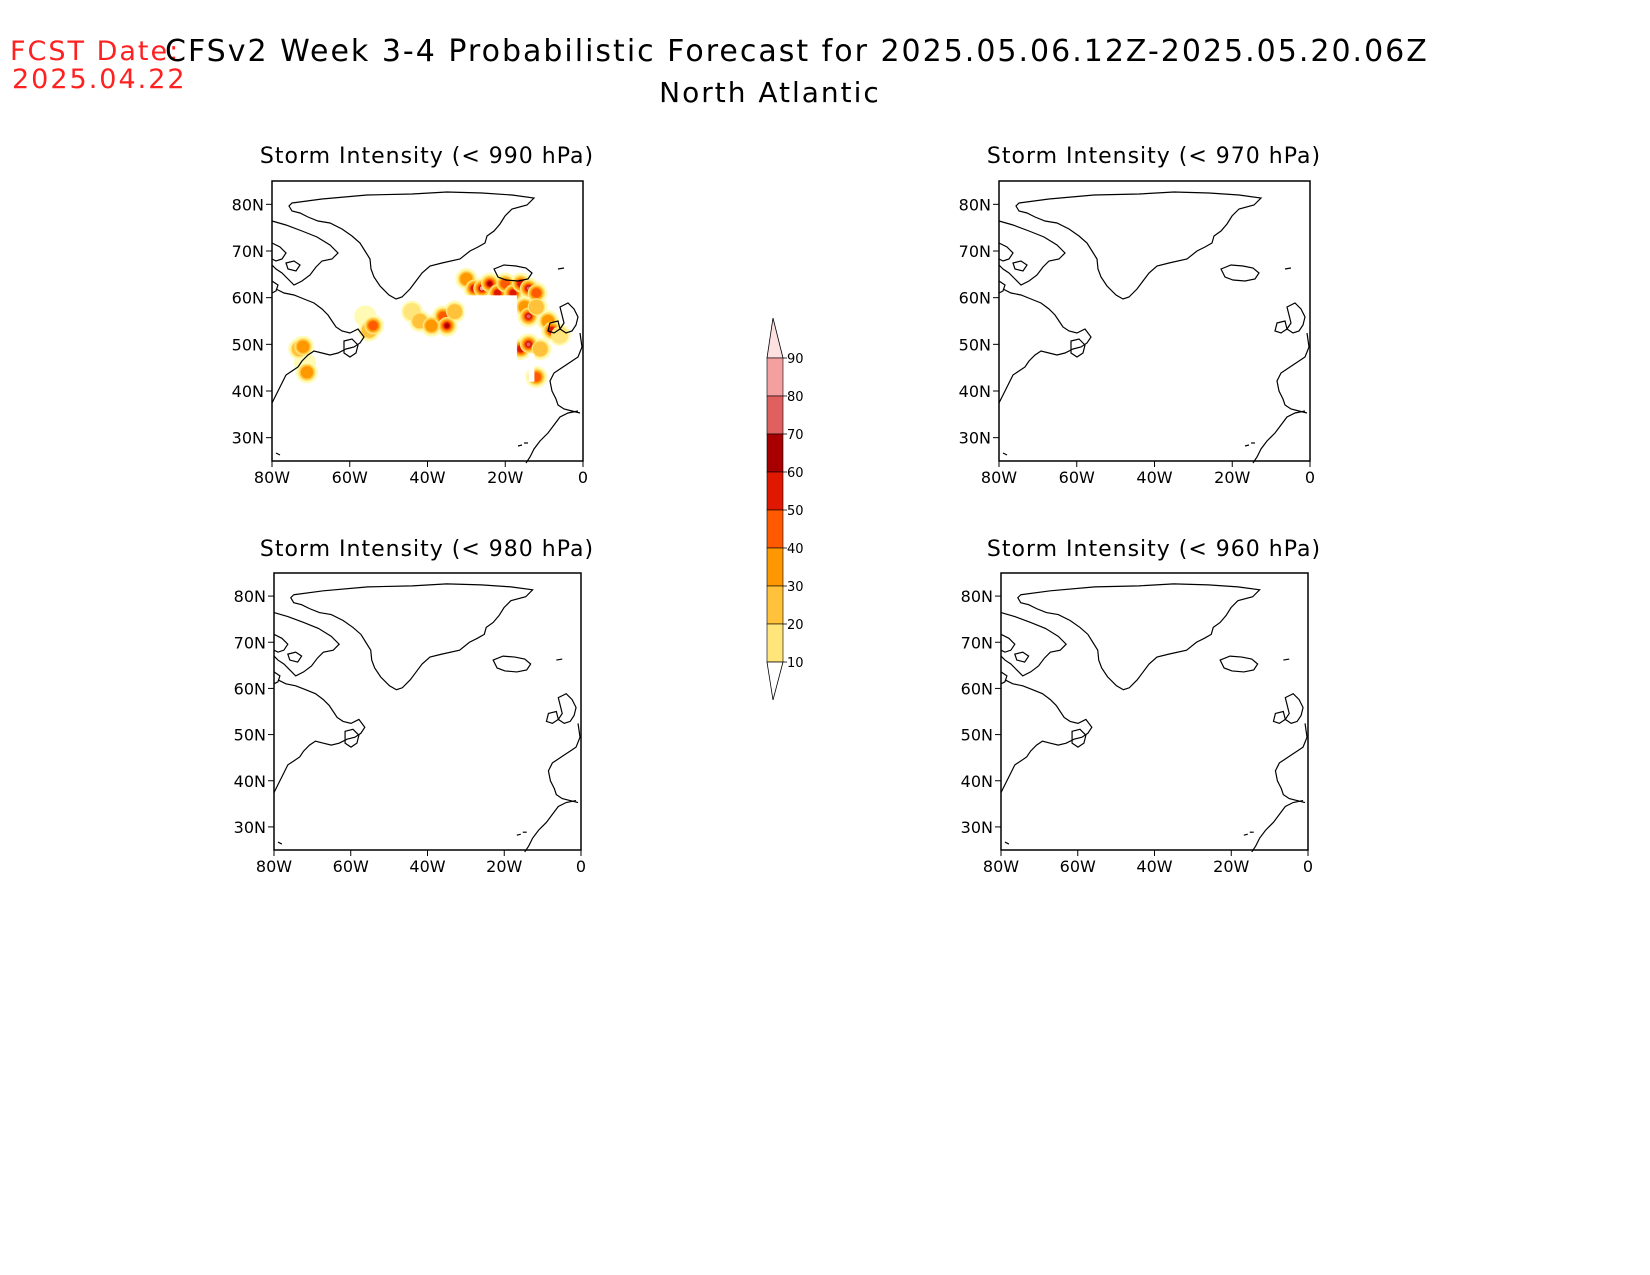 This screenshot has width=1650, height=1275. I want to click on colorbar-label: 20, so click(795, 625).